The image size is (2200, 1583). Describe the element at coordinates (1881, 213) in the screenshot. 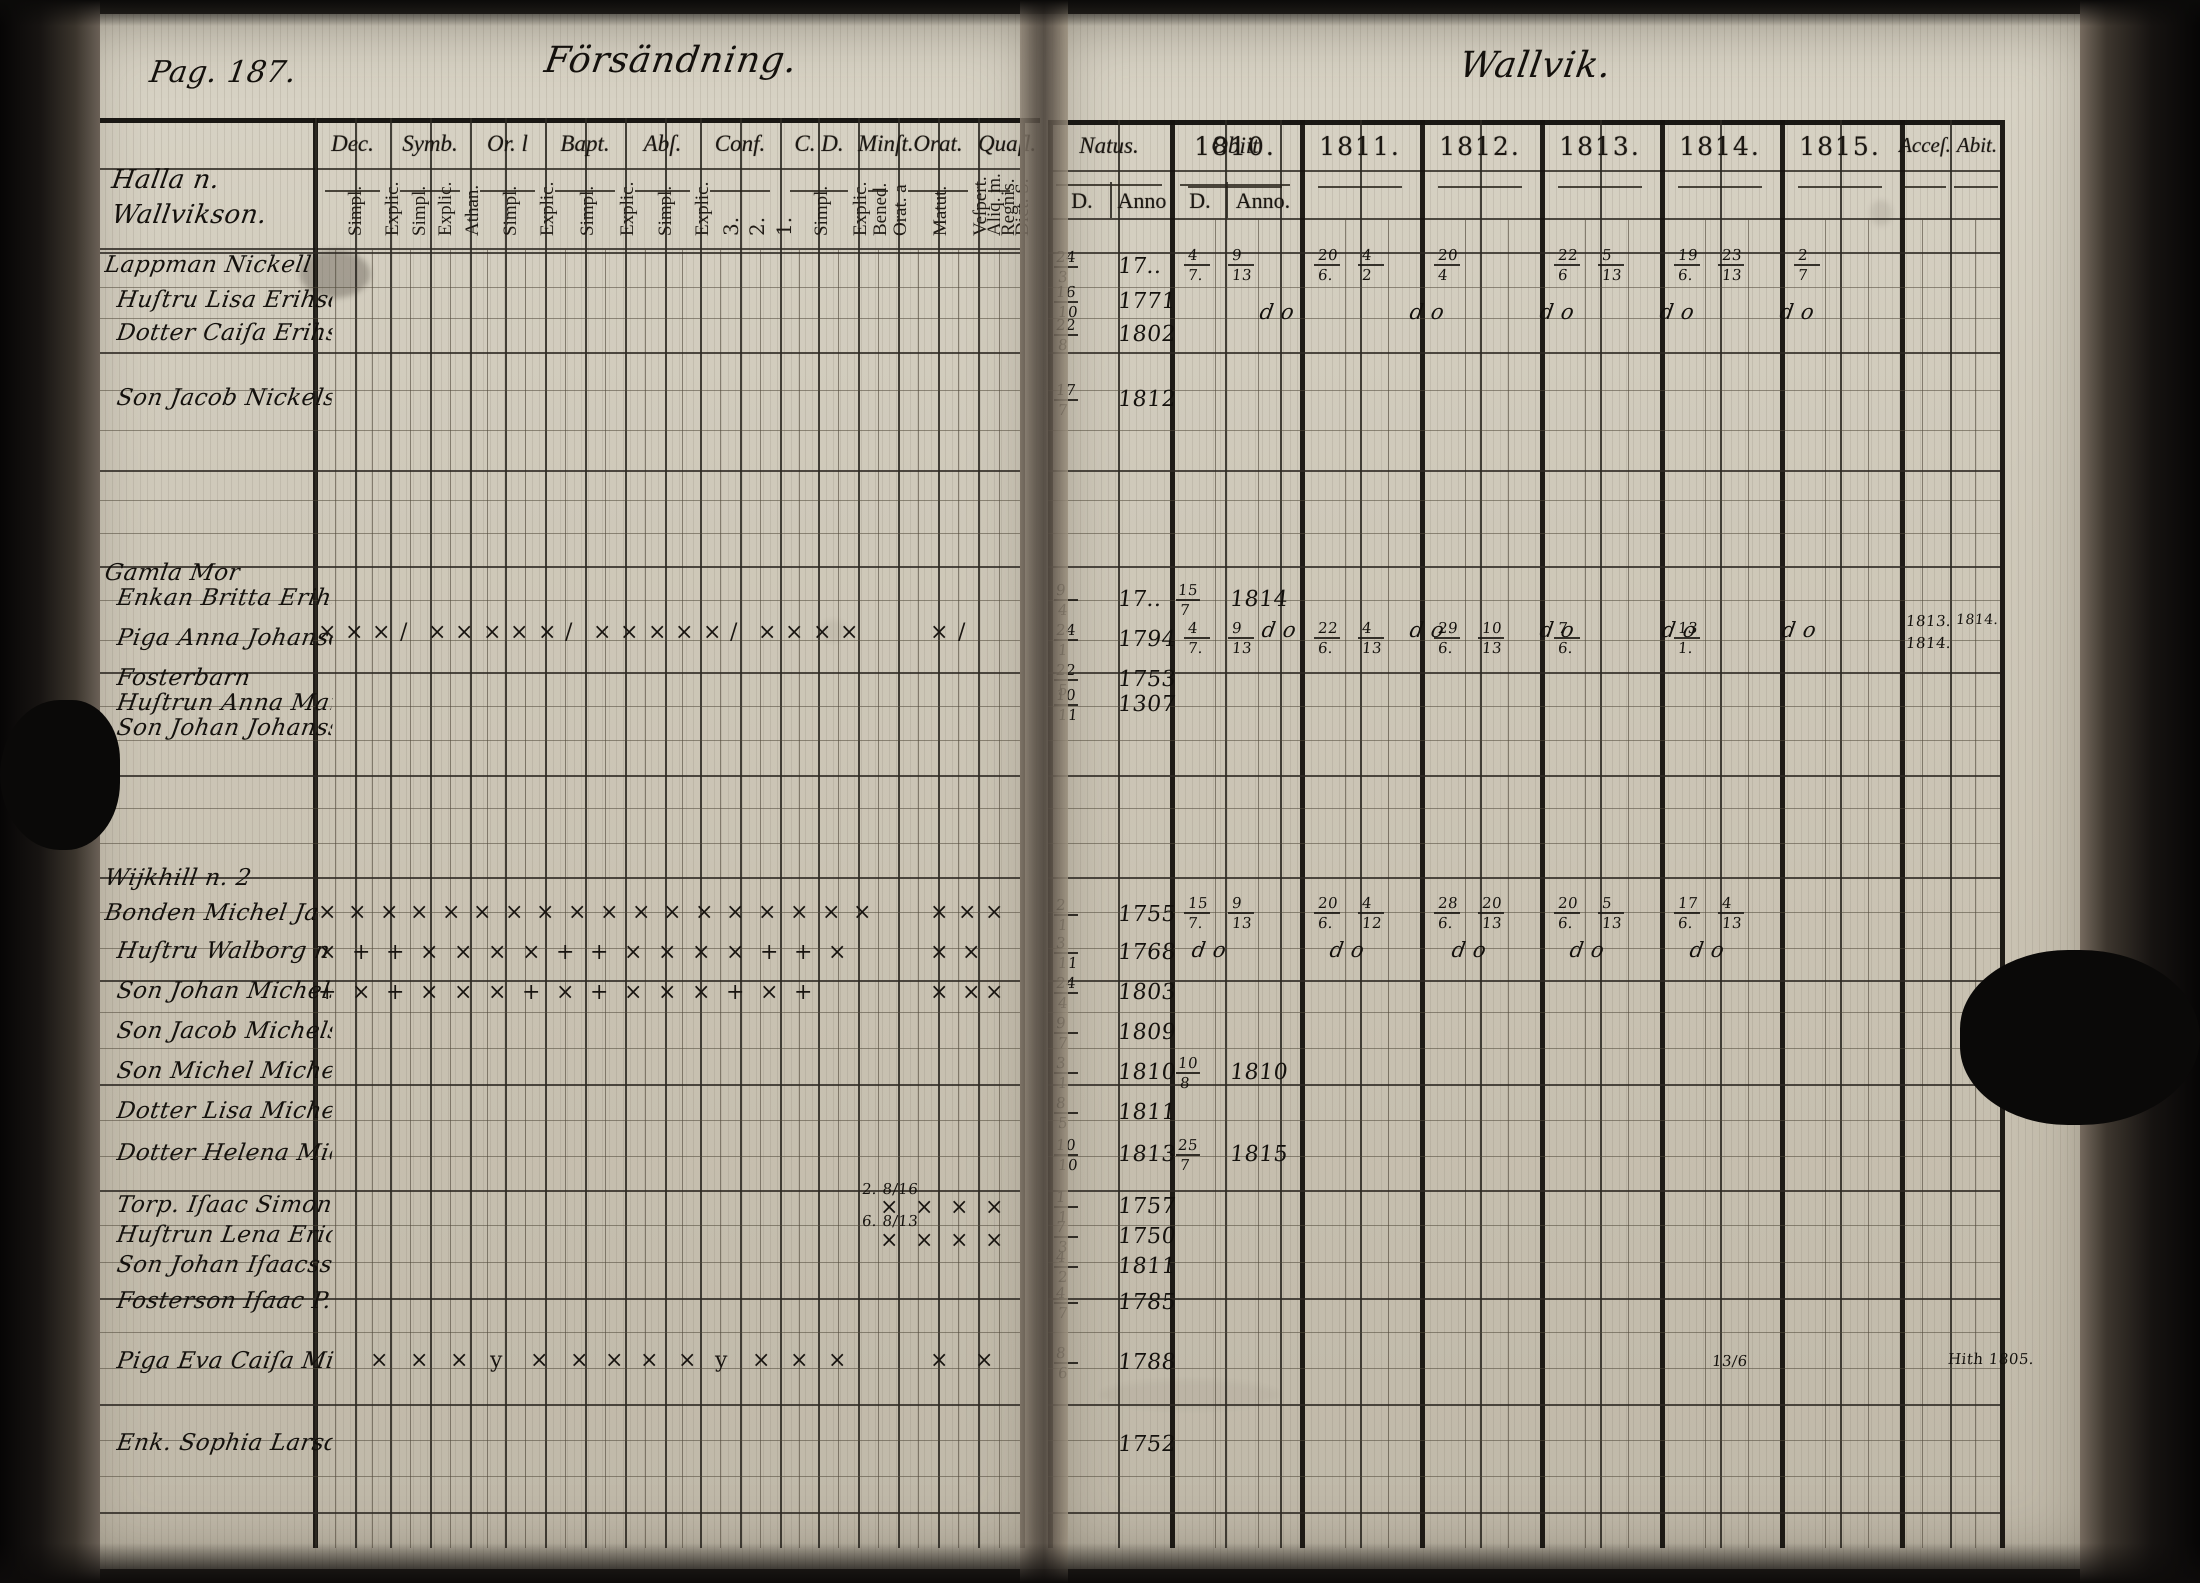

I see `ink-speck` at that location.